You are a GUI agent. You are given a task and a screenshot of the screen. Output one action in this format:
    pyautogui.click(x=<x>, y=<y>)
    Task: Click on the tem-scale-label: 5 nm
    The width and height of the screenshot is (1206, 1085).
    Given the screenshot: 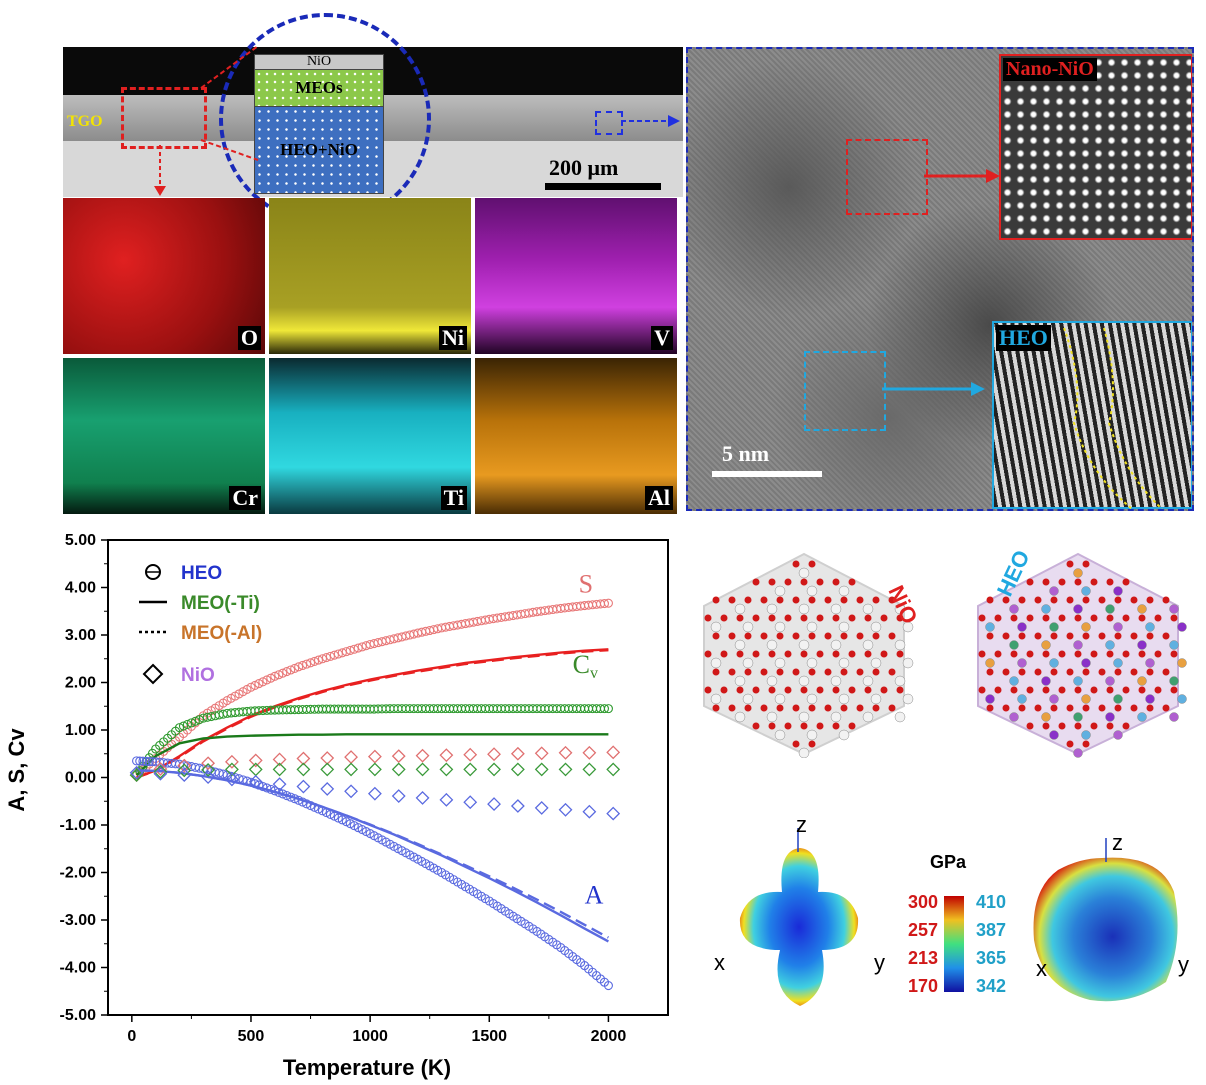 What is the action you would take?
    pyautogui.click(x=746, y=453)
    